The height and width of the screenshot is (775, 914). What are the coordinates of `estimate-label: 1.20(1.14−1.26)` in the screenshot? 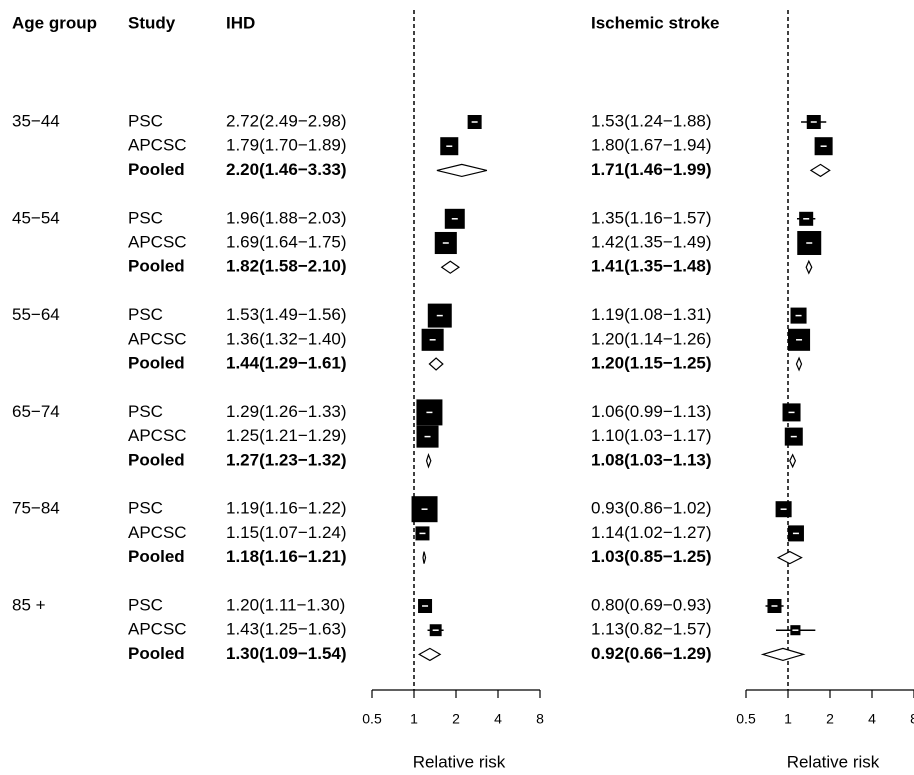 It's located at (651, 338).